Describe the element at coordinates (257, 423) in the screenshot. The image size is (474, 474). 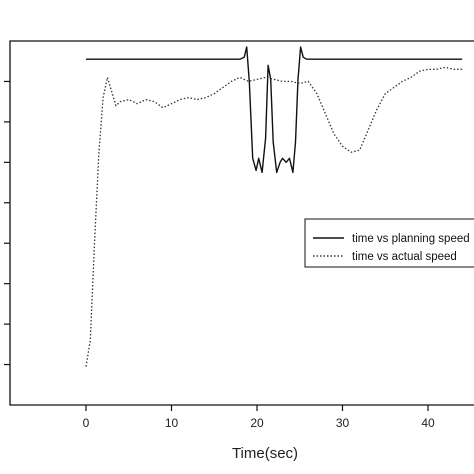
I see `x-tick-label: 20` at that location.